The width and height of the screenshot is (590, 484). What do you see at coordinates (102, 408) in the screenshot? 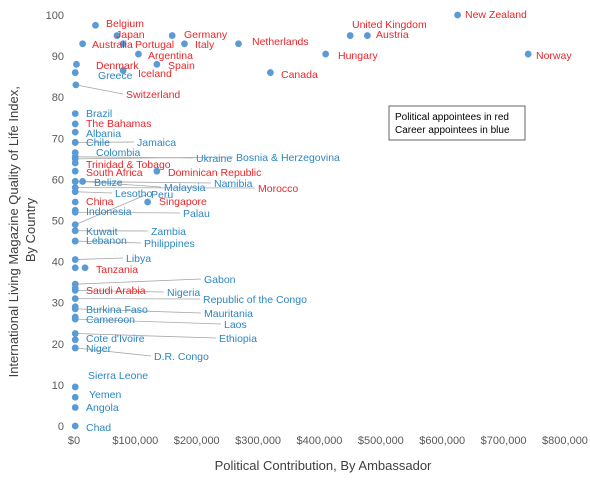
I see `point-label-angola: Angola` at bounding box center [102, 408].